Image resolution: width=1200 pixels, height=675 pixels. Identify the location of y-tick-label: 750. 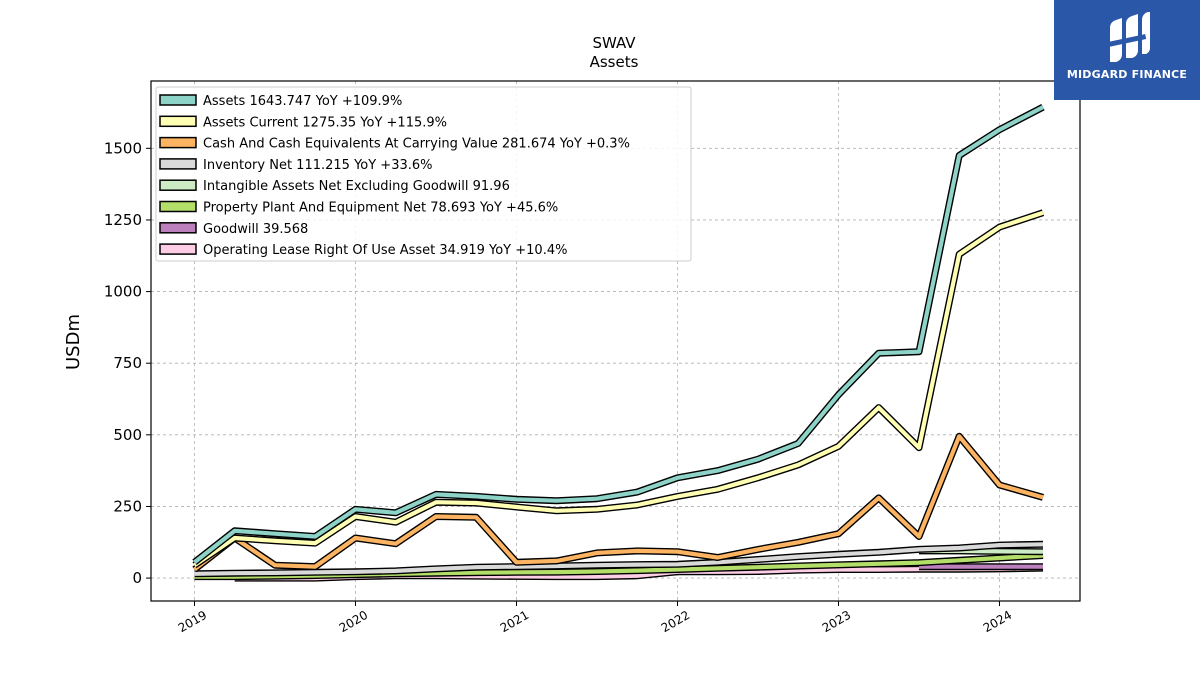
(127, 363).